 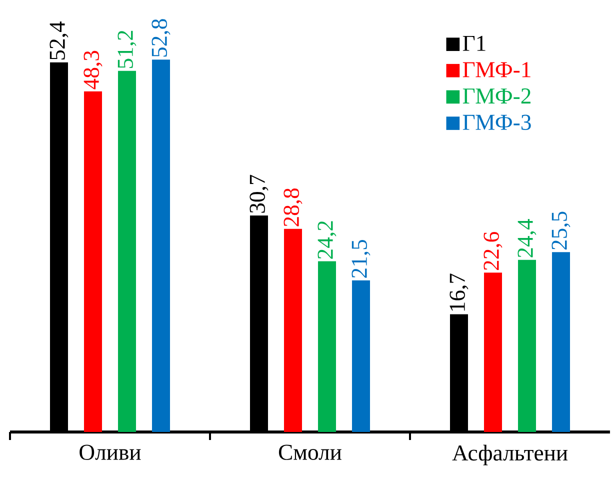 What do you see at coordinates (510, 455) in the screenshot?
I see `x-tick-label: Асфальтени` at bounding box center [510, 455].